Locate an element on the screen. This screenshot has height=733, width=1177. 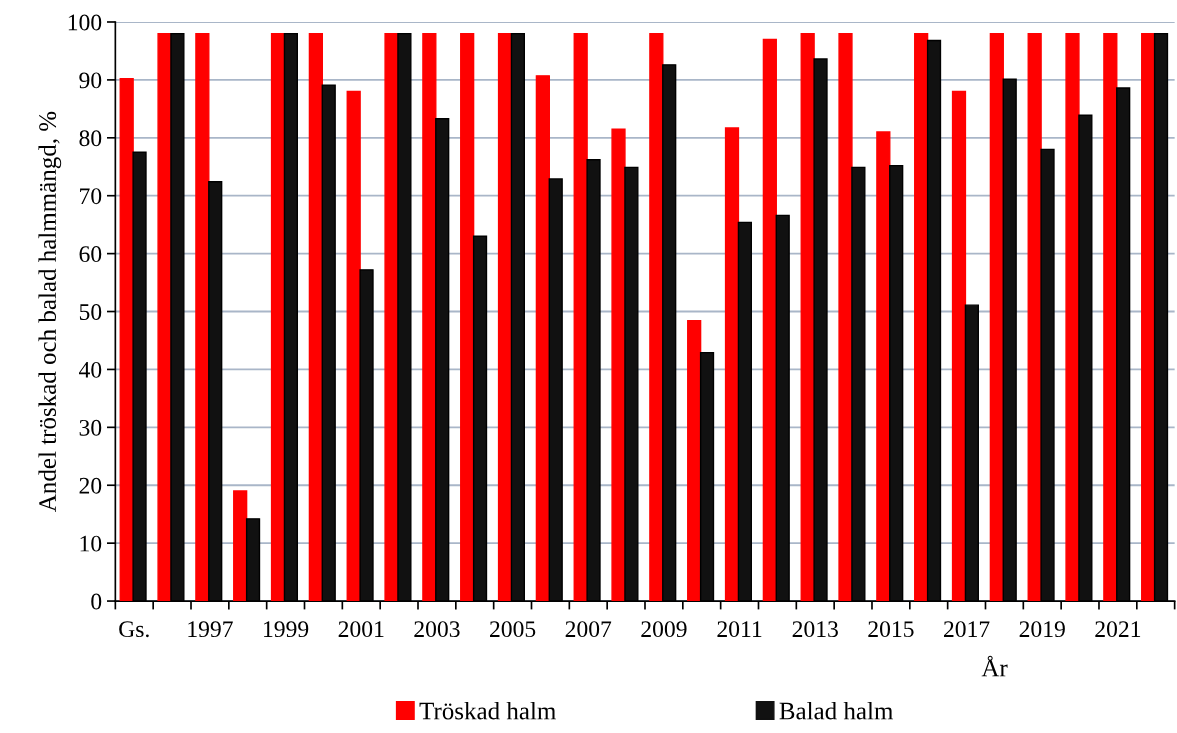
x-axis-title: År is located at coordinates (994, 666).